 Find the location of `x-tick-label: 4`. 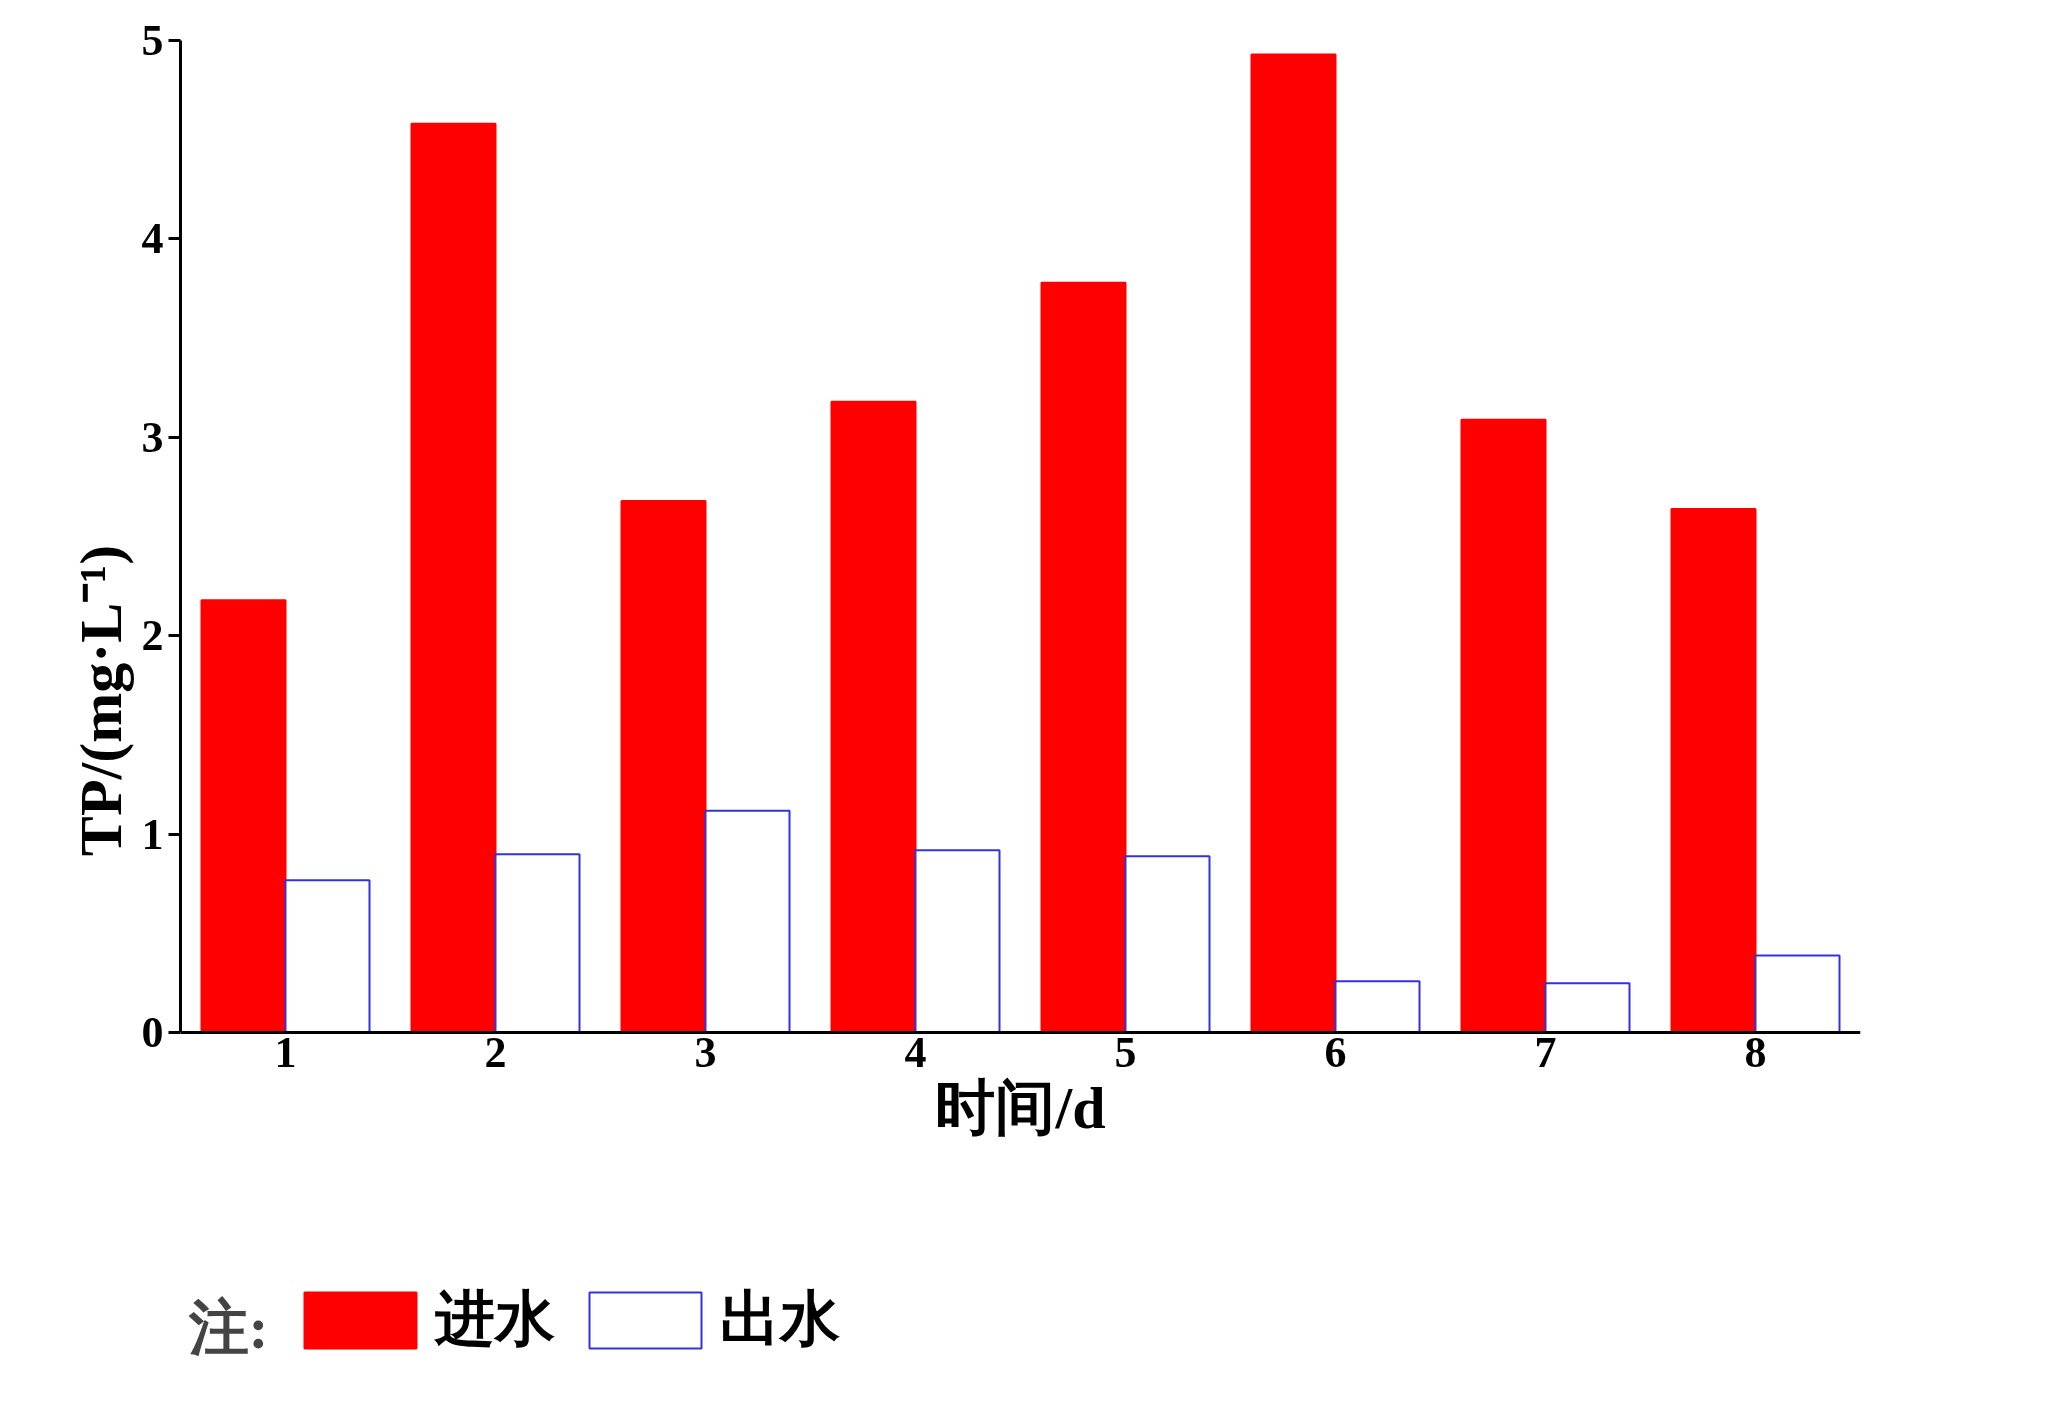

x-tick-label: 4 is located at coordinates (915, 1052).